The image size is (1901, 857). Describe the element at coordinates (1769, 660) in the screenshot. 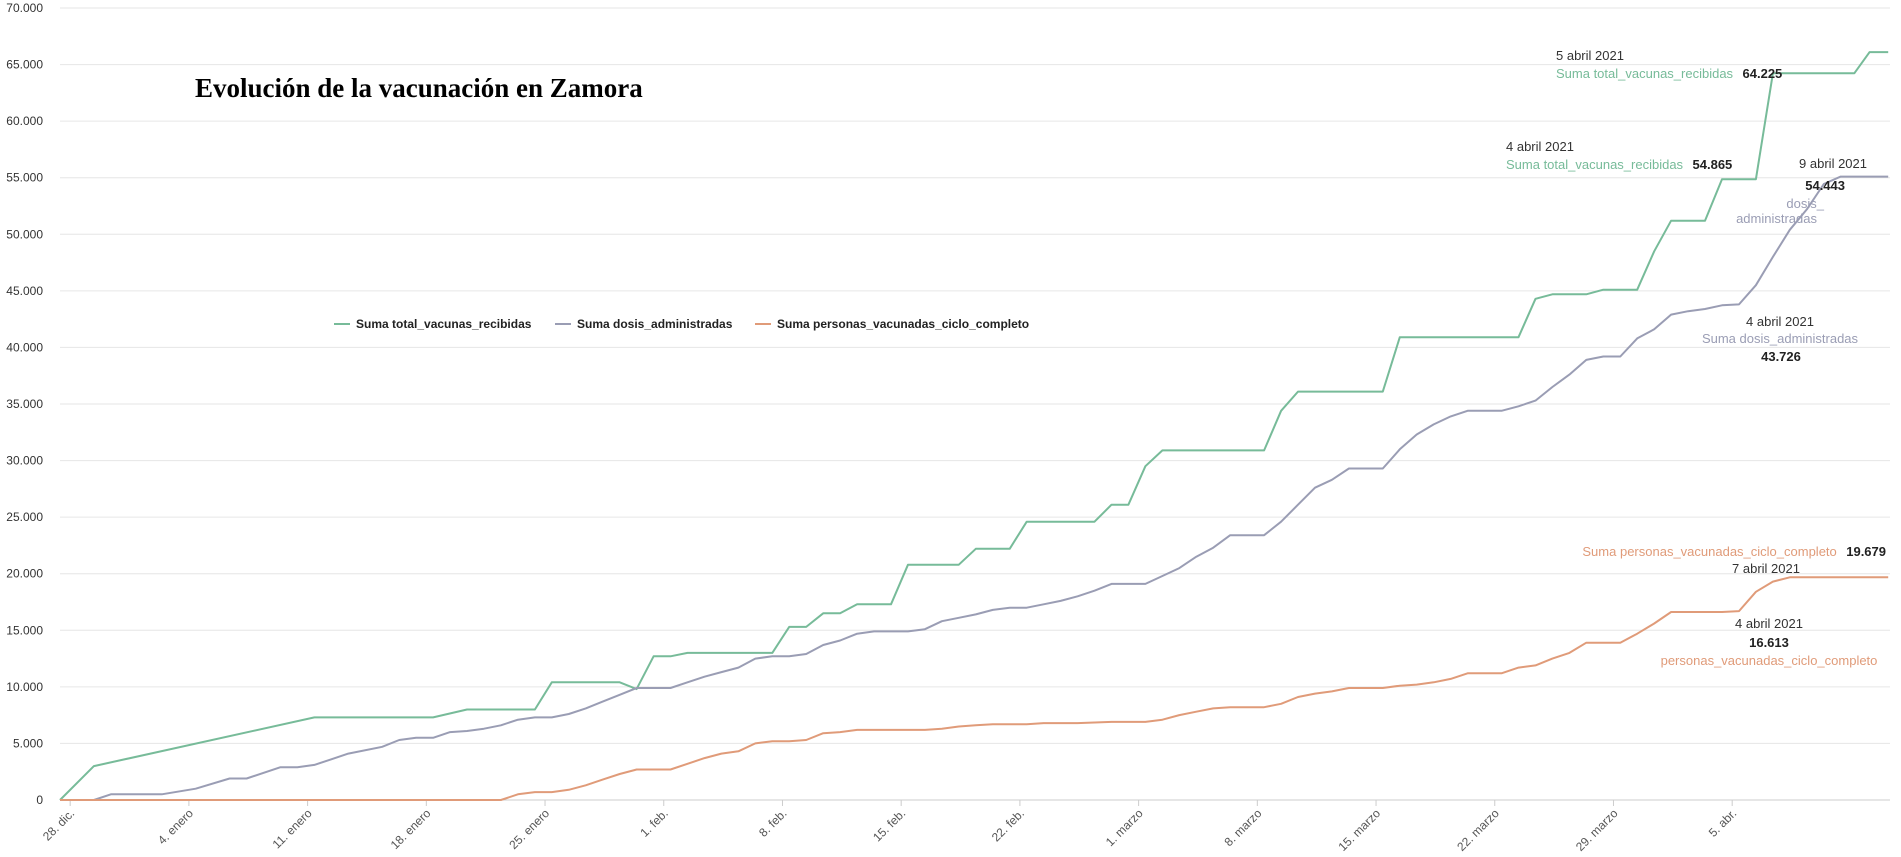

I see `annotation-label: personas_vacunadas_ciclo_completo` at that location.